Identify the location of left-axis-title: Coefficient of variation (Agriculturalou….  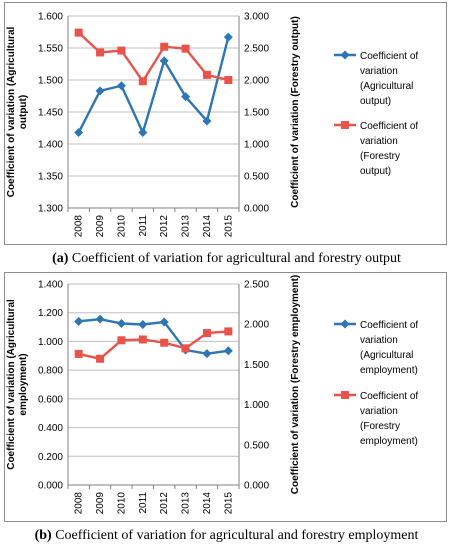
(17, 111).